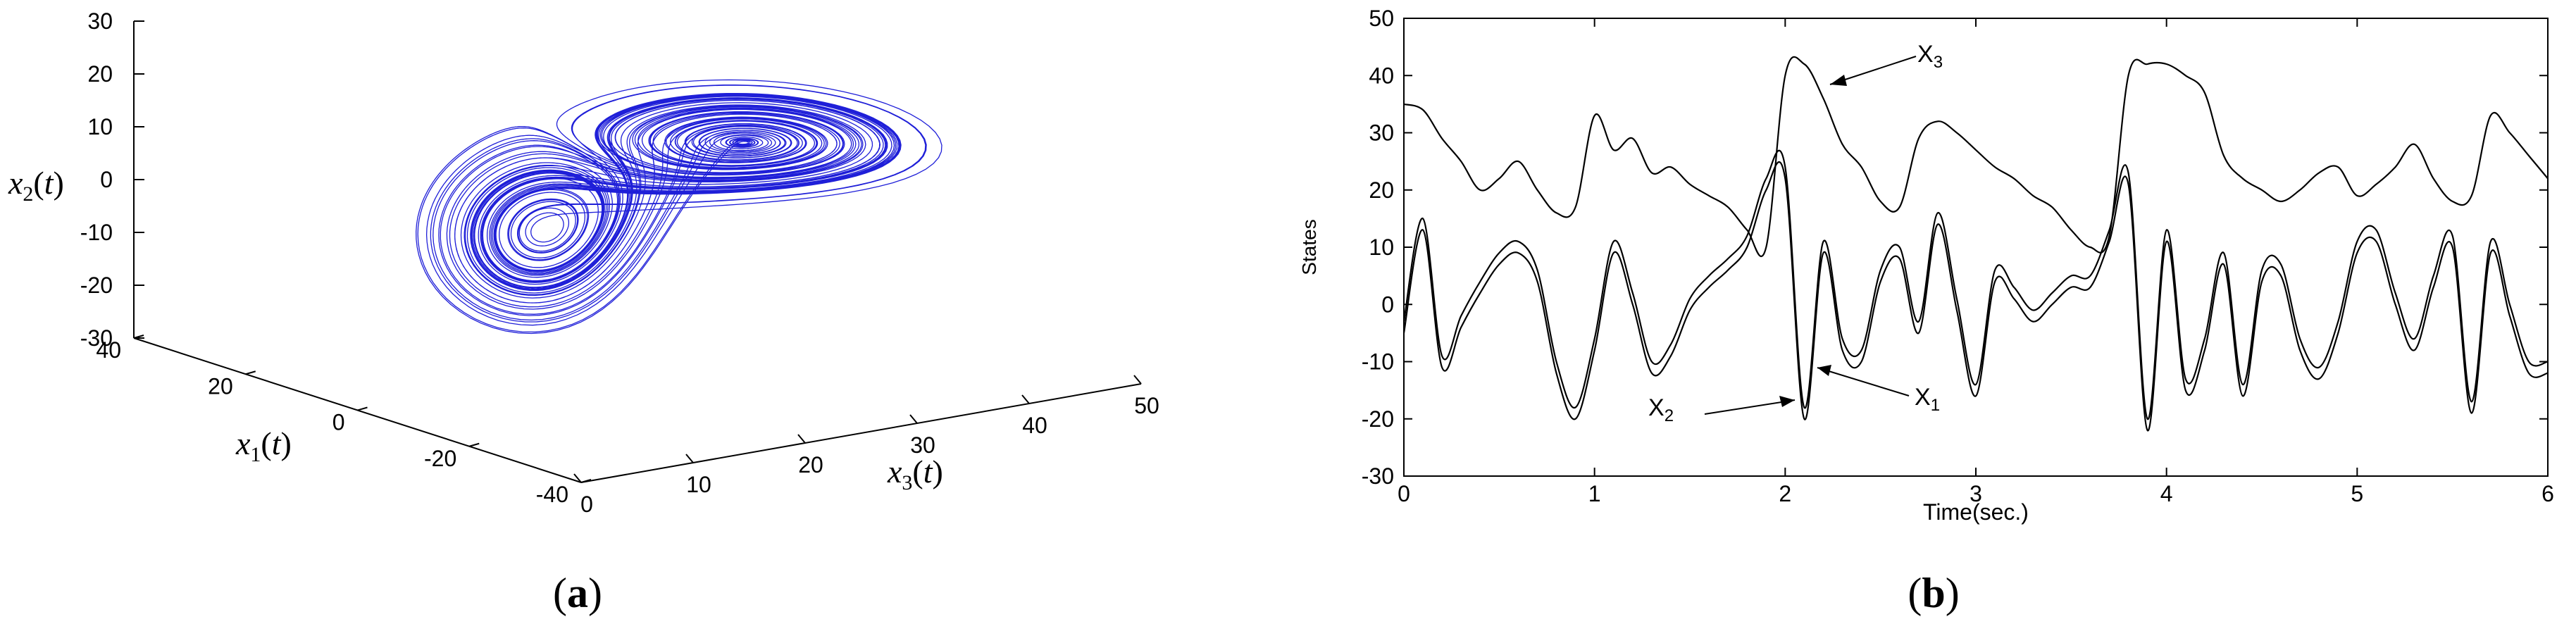 The width and height of the screenshot is (2576, 643). What do you see at coordinates (915, 474) in the screenshot?
I see `x3-axis-label: x3(t)` at bounding box center [915, 474].